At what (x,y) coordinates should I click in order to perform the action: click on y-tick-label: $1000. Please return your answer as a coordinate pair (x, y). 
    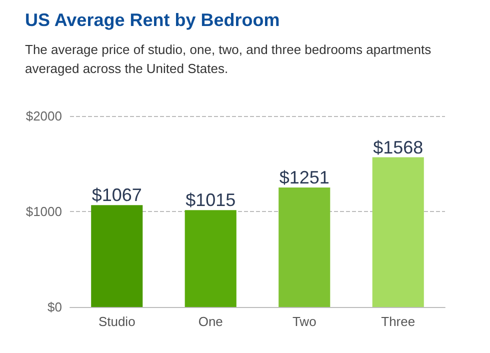
    Looking at the image, I should click on (44, 211).